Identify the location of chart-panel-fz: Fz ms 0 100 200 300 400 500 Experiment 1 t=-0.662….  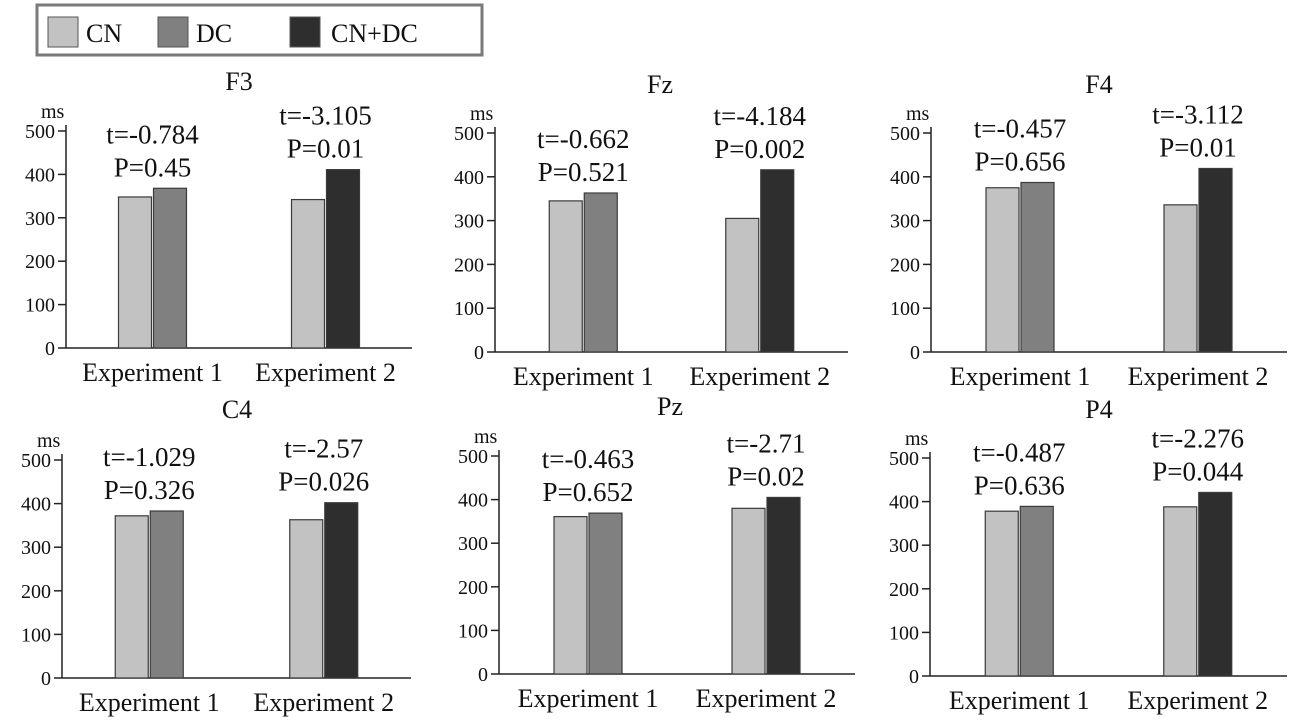
(651, 230).